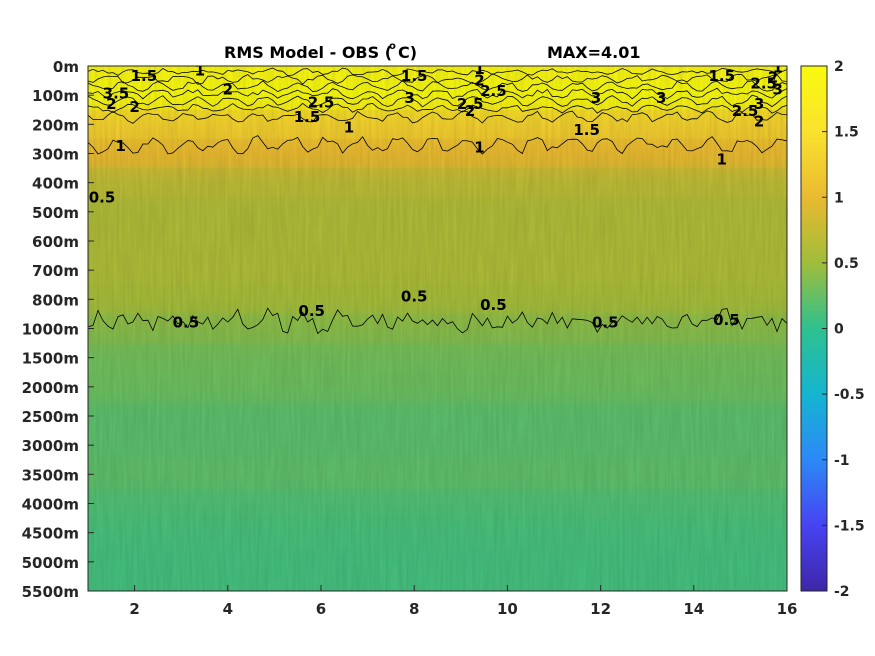 This screenshot has width=875, height=656. What do you see at coordinates (842, 592) in the screenshot?
I see `colorbar-tick-label: -2` at bounding box center [842, 592].